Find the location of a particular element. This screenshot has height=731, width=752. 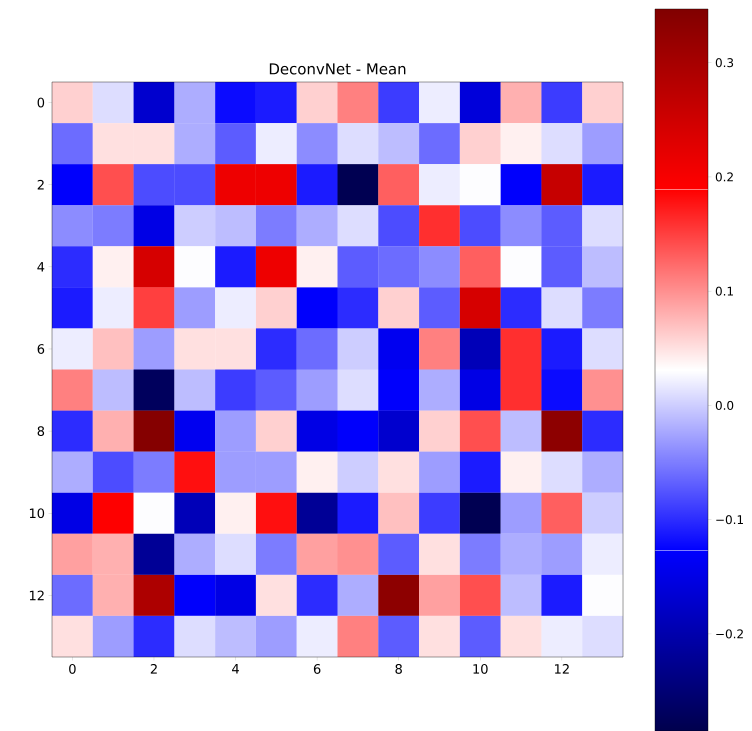

y-tick-label: 4 is located at coordinates (40, 267).